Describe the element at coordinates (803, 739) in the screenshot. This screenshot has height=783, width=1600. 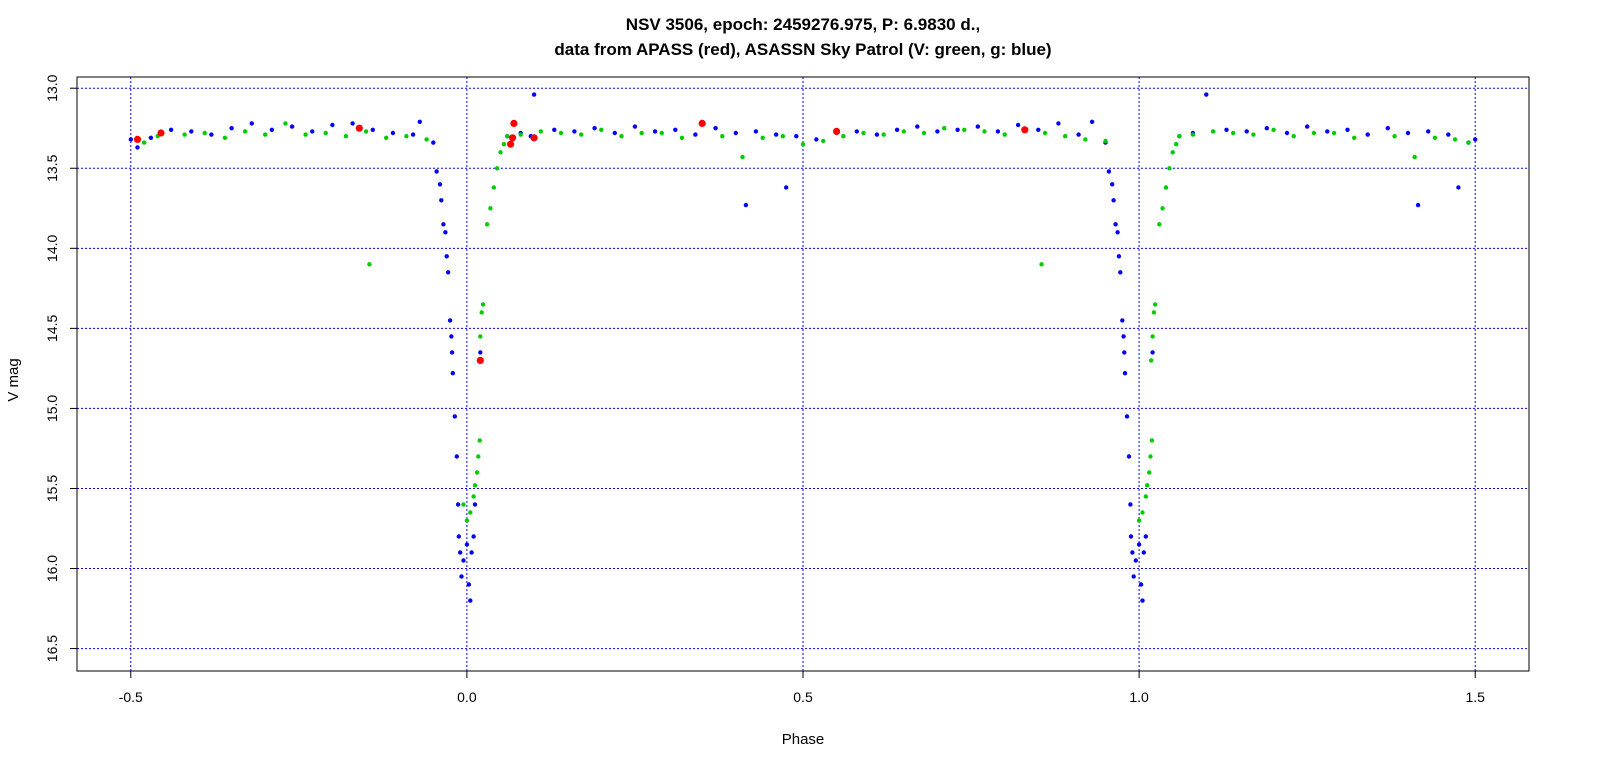
I see `x-axis-label: Phase` at that location.